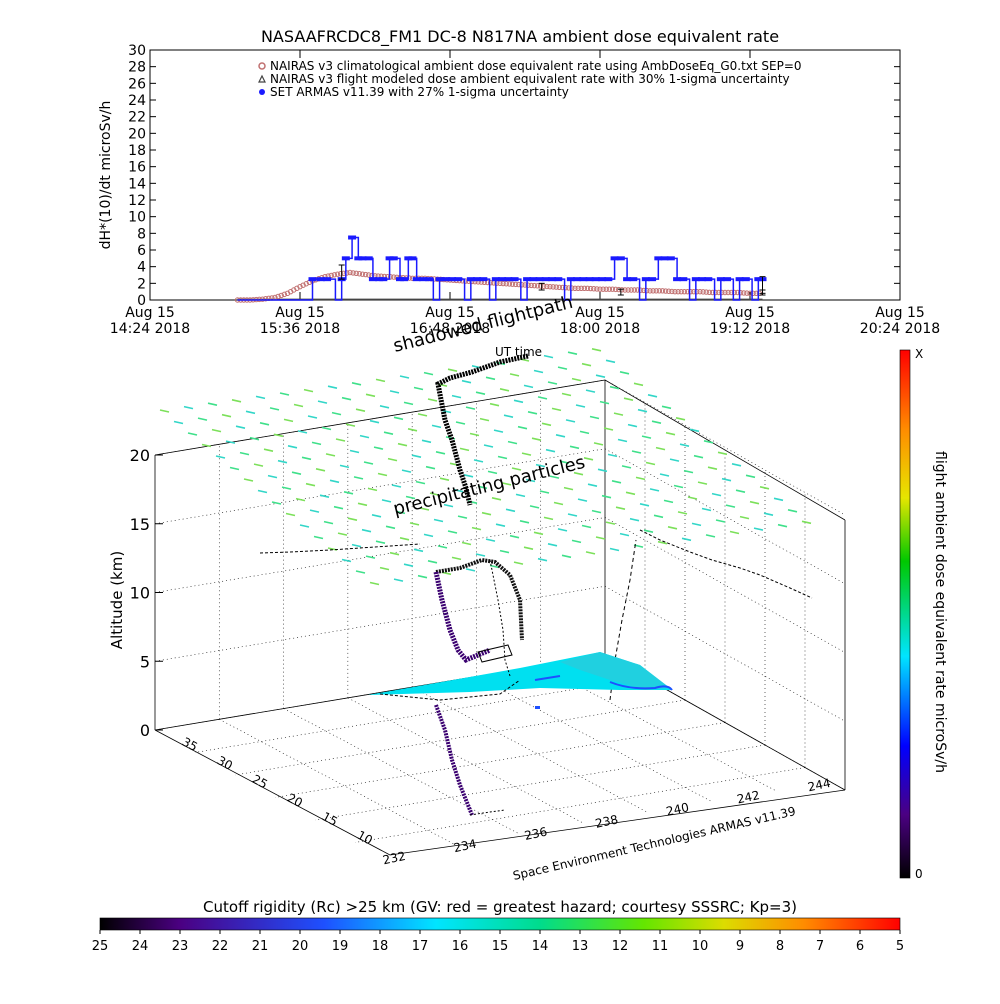  What do you see at coordinates (740, 946) in the screenshot?
I see `cutoff-rigidity-tick-label: 9` at bounding box center [740, 946].